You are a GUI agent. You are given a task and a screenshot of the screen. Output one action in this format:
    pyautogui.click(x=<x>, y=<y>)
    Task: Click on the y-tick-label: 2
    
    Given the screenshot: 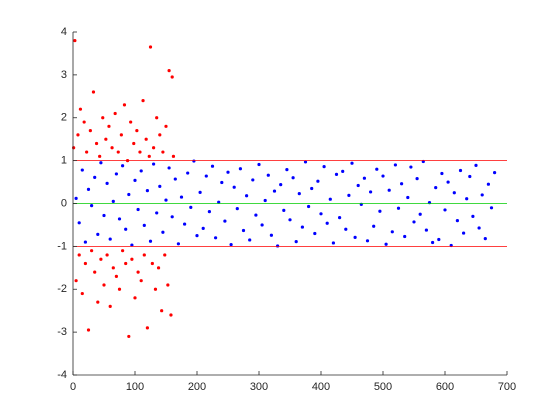 What is the action you would take?
    pyautogui.click(x=64, y=118)
    